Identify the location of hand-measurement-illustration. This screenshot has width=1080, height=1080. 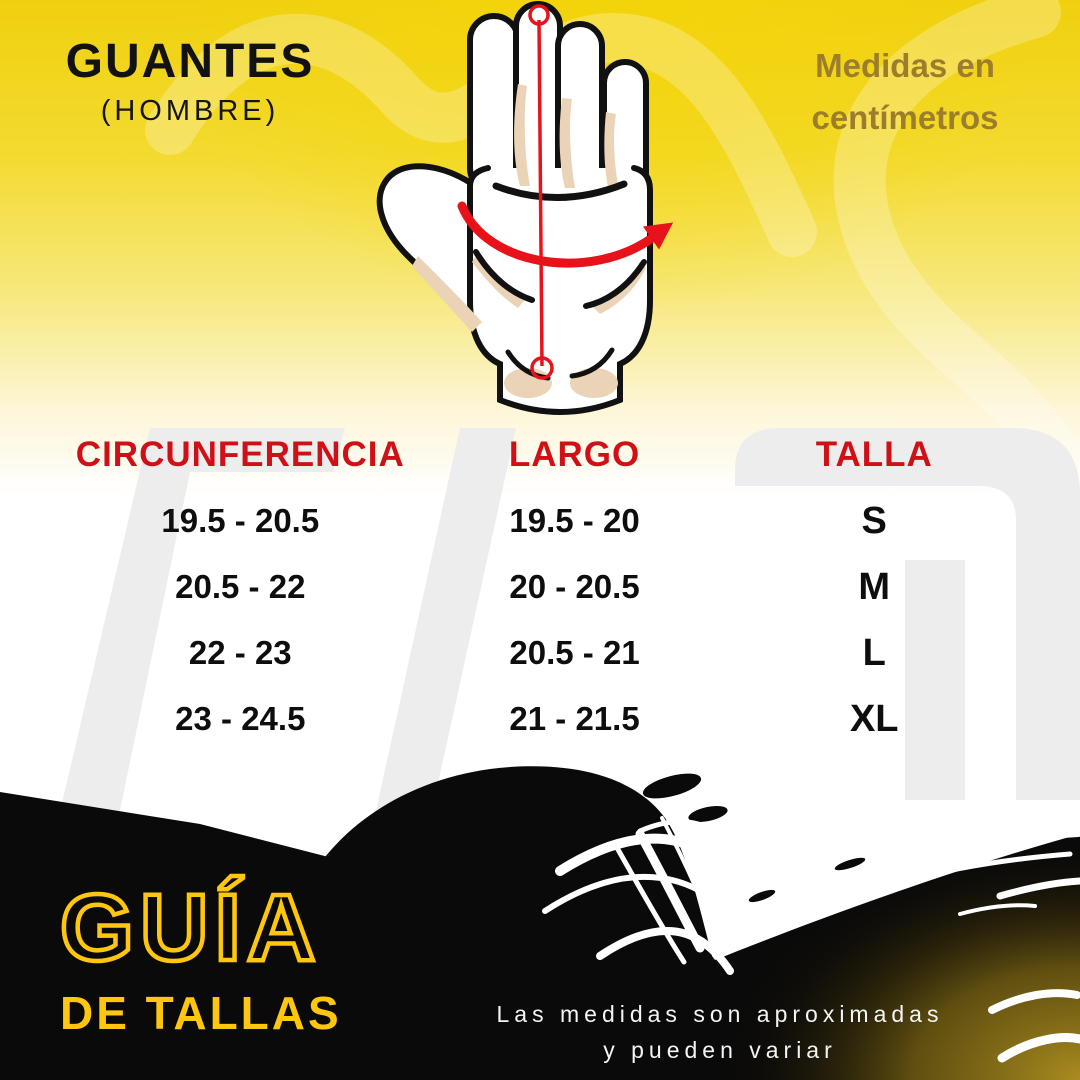
(529, 212).